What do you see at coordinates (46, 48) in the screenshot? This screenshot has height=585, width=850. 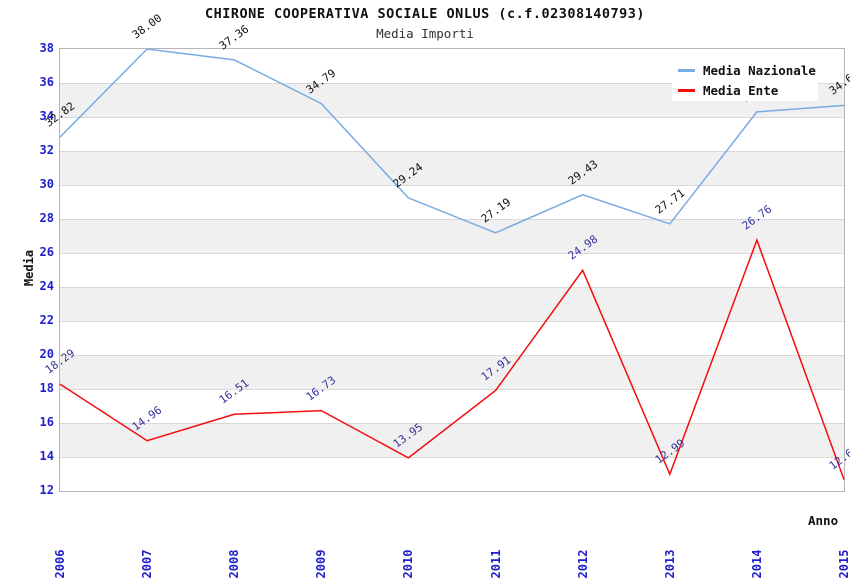 I see `y-tick-label: 38` at bounding box center [46, 48].